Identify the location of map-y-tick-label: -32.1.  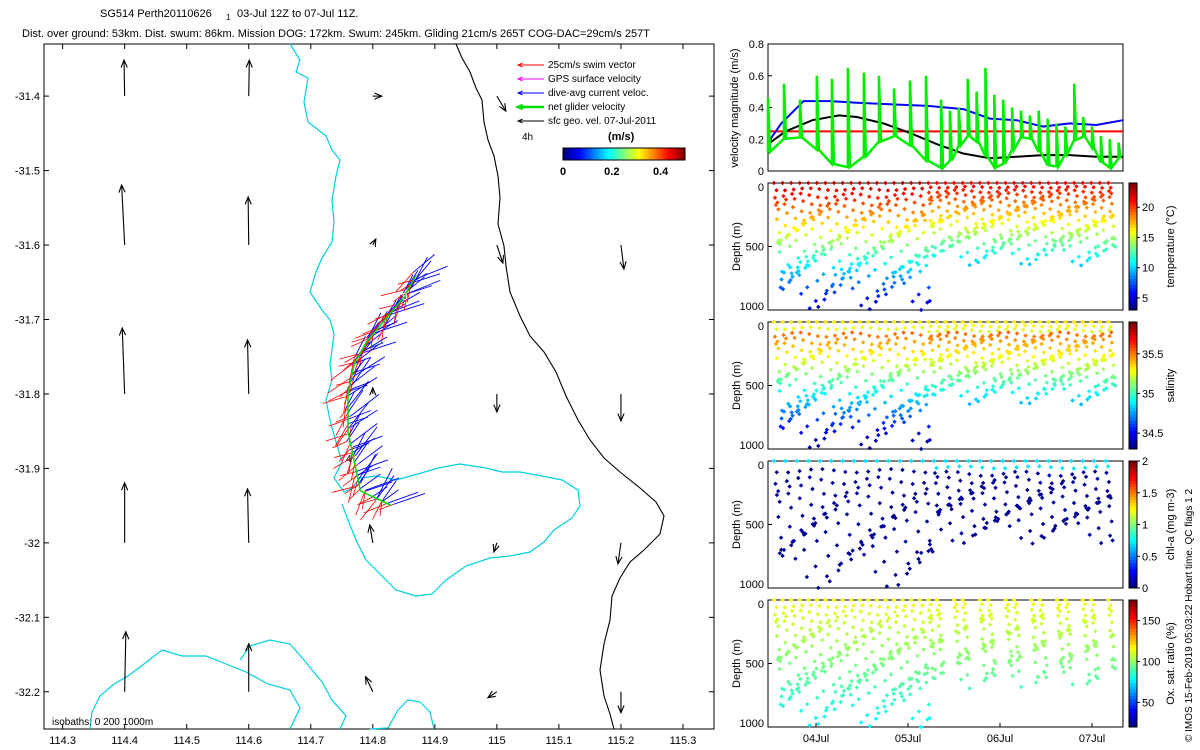
(27, 618).